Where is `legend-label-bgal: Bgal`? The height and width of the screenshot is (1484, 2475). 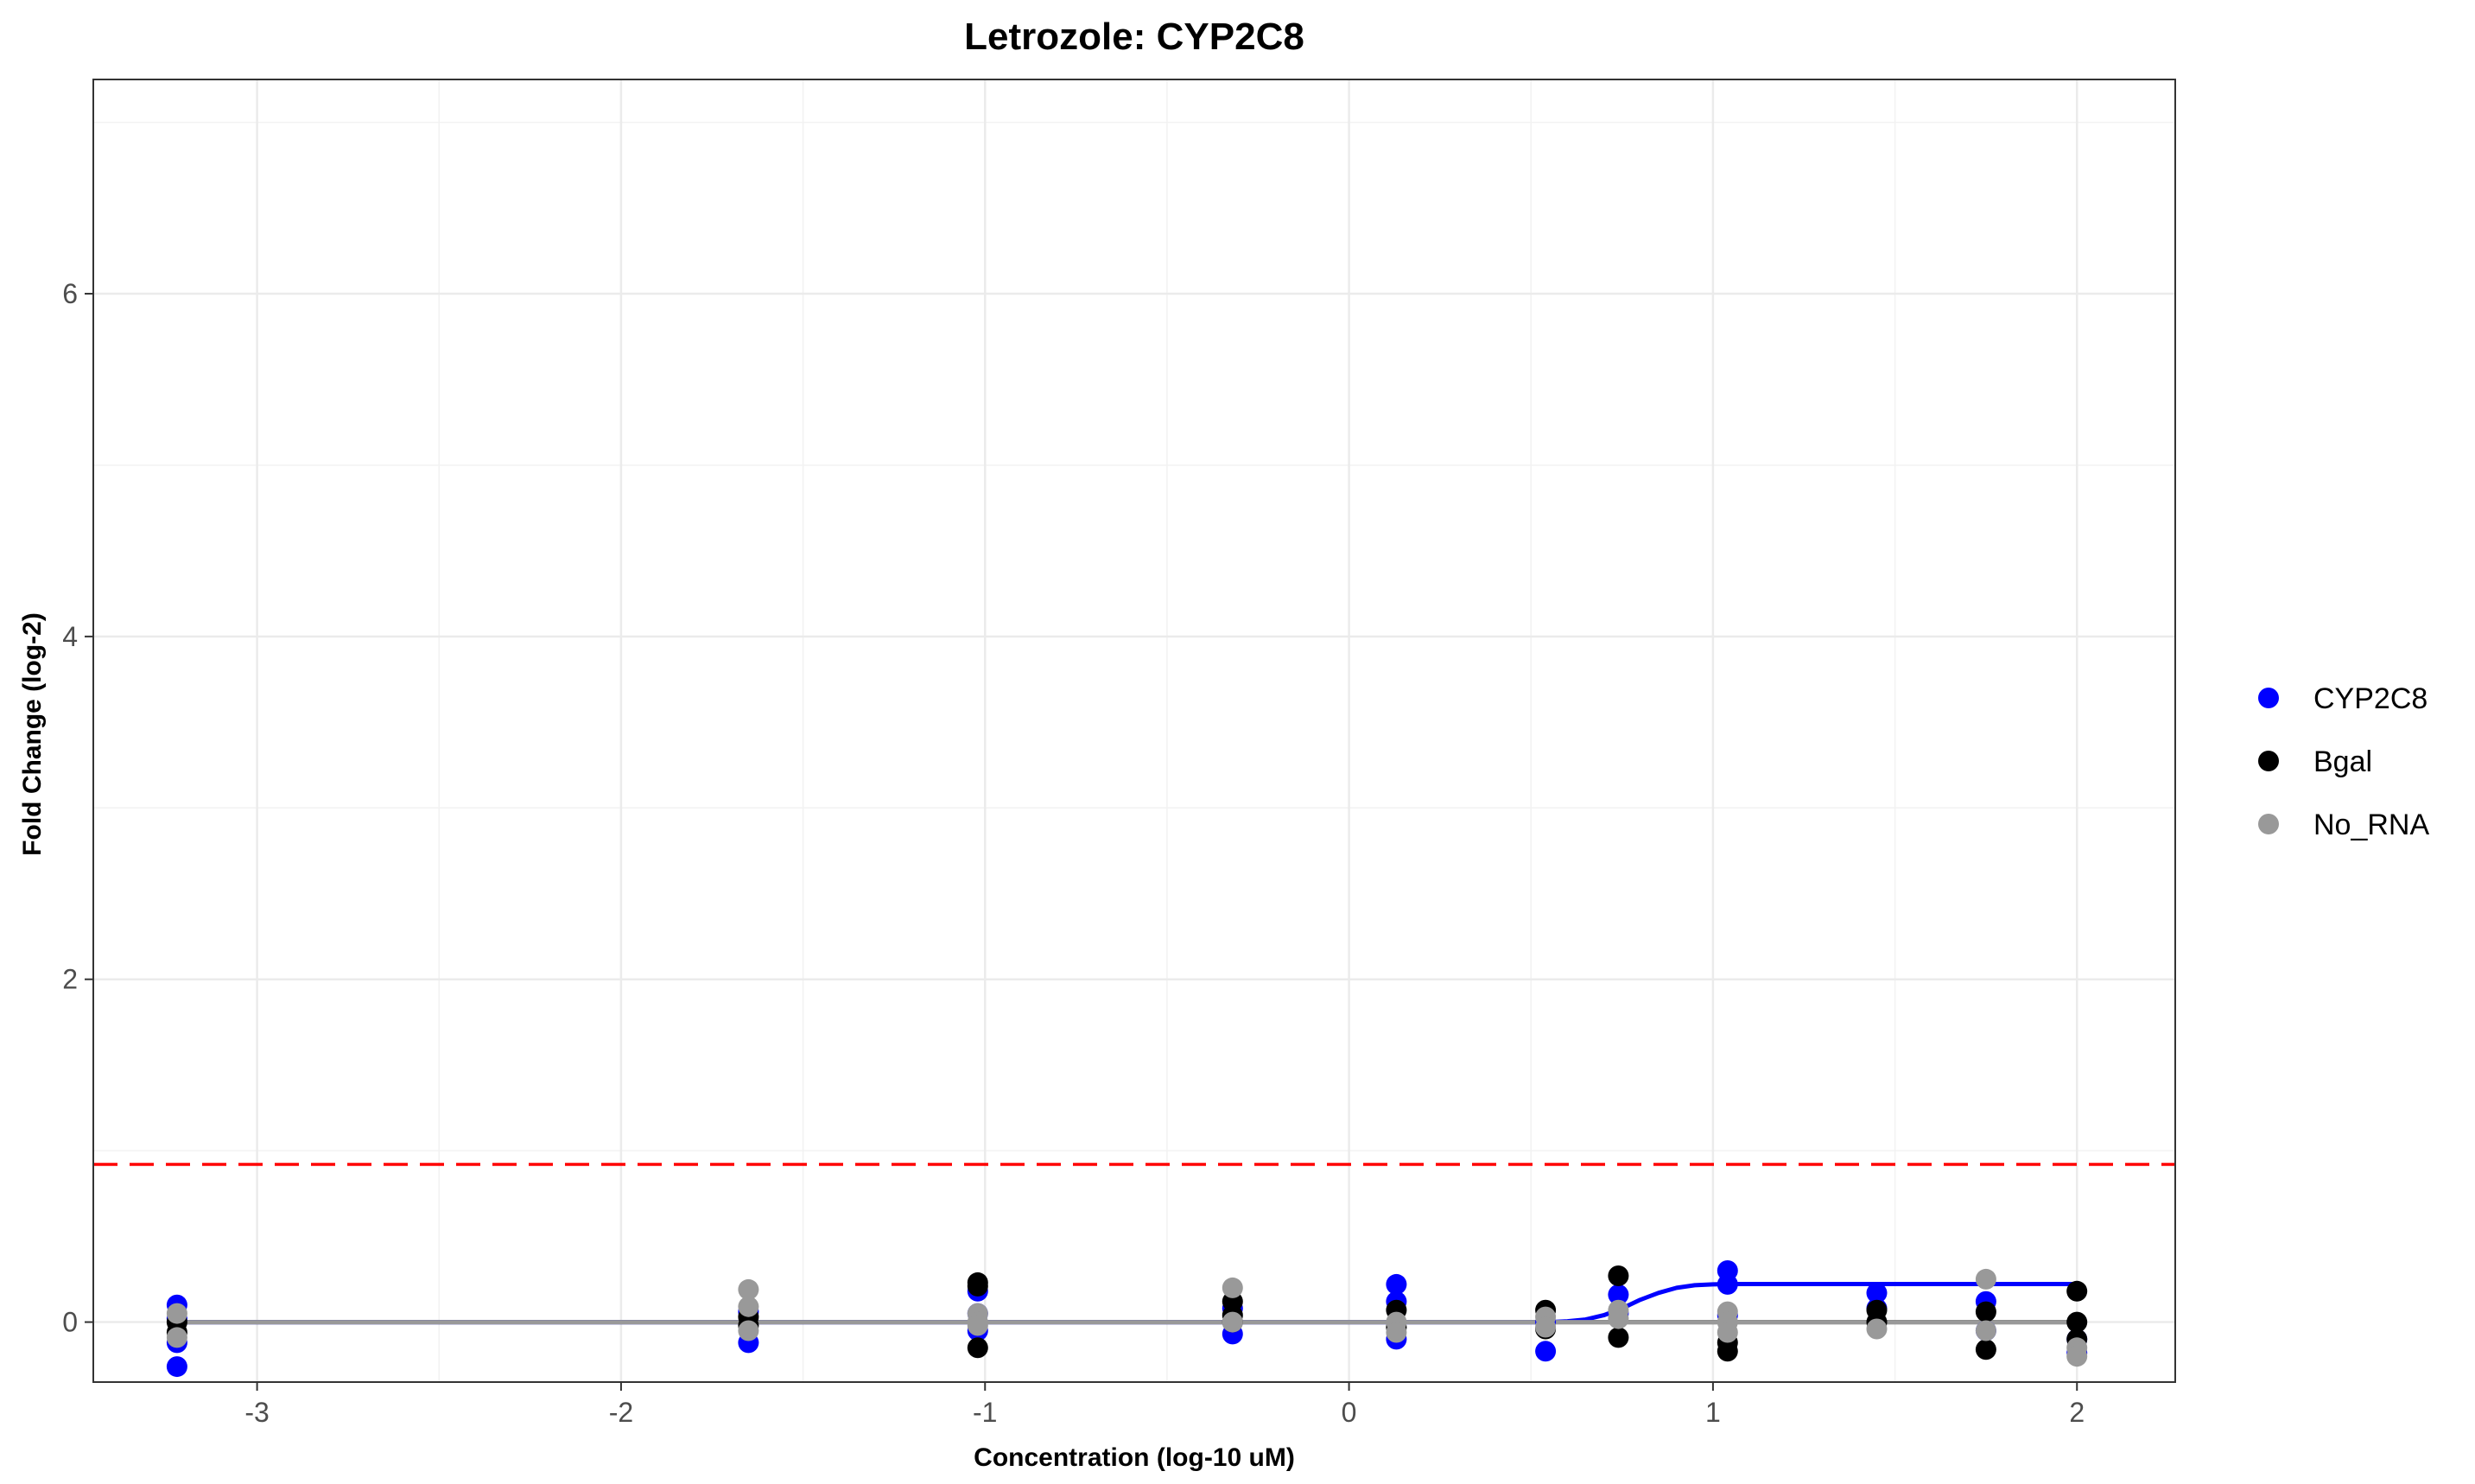 legend-label-bgal: Bgal is located at coordinates (2342, 761).